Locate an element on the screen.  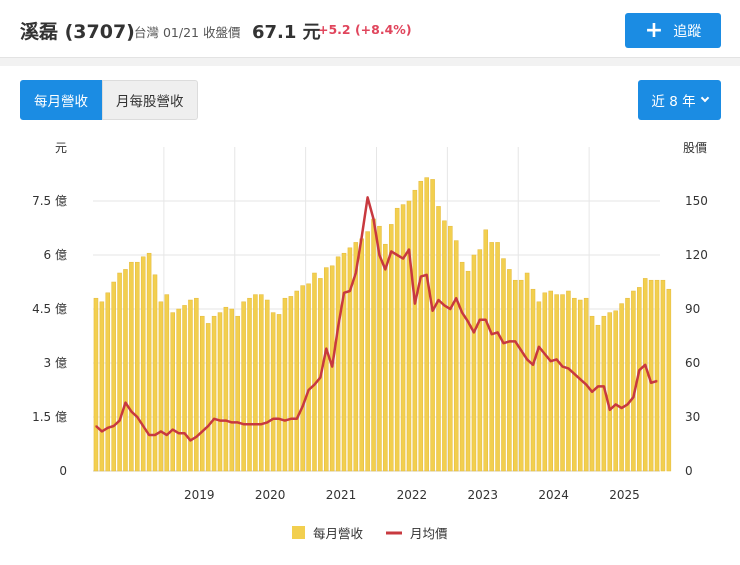
track-button: + 追蹤 is located at coordinates (673, 30).